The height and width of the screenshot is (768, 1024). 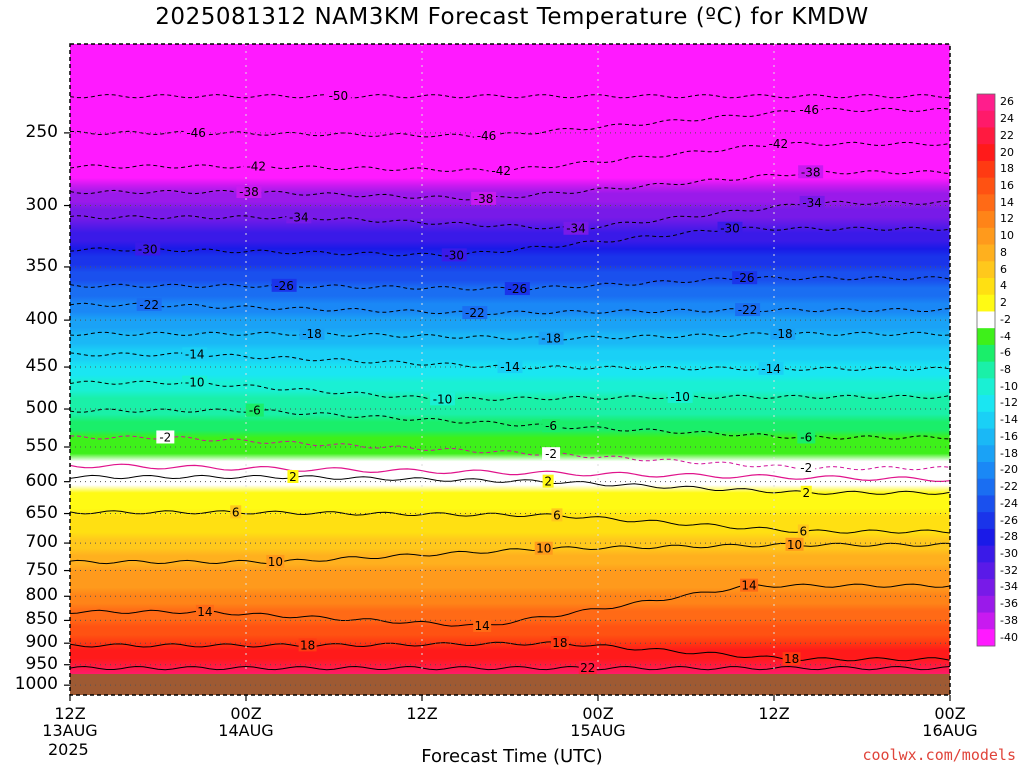 I want to click on y-tick-label: 250, so click(x=41, y=131).